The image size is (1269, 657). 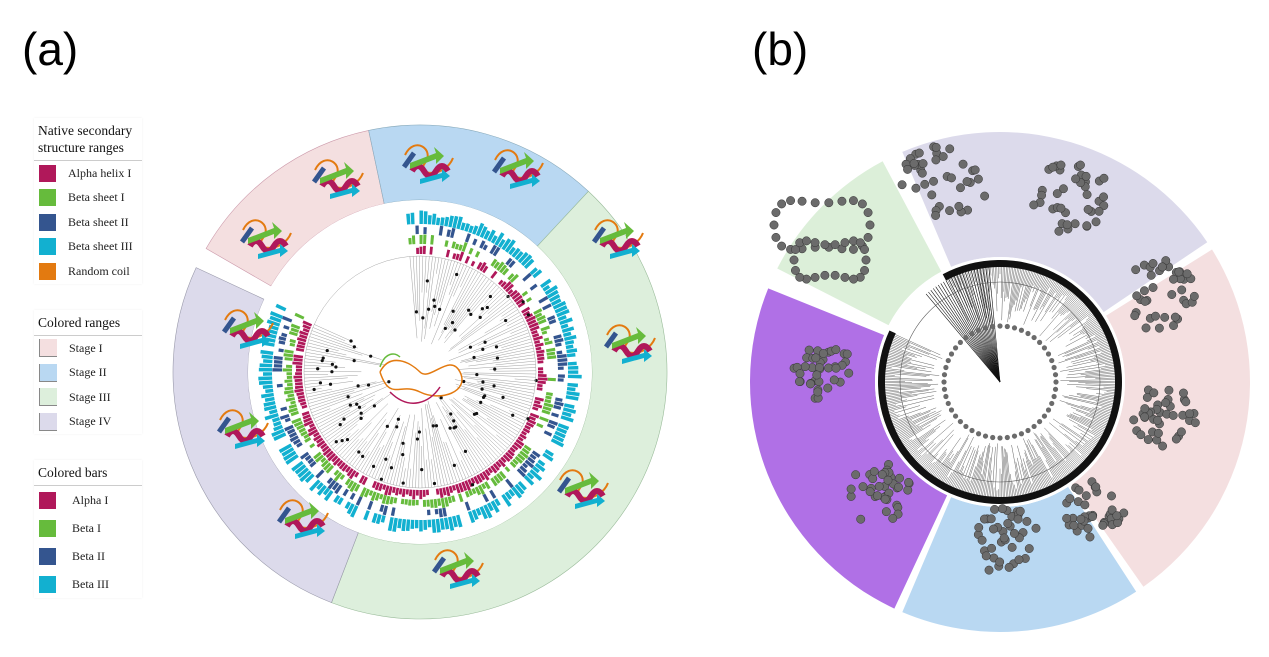 I want to click on legend-label: Beta sheet I, so click(x=96, y=197).